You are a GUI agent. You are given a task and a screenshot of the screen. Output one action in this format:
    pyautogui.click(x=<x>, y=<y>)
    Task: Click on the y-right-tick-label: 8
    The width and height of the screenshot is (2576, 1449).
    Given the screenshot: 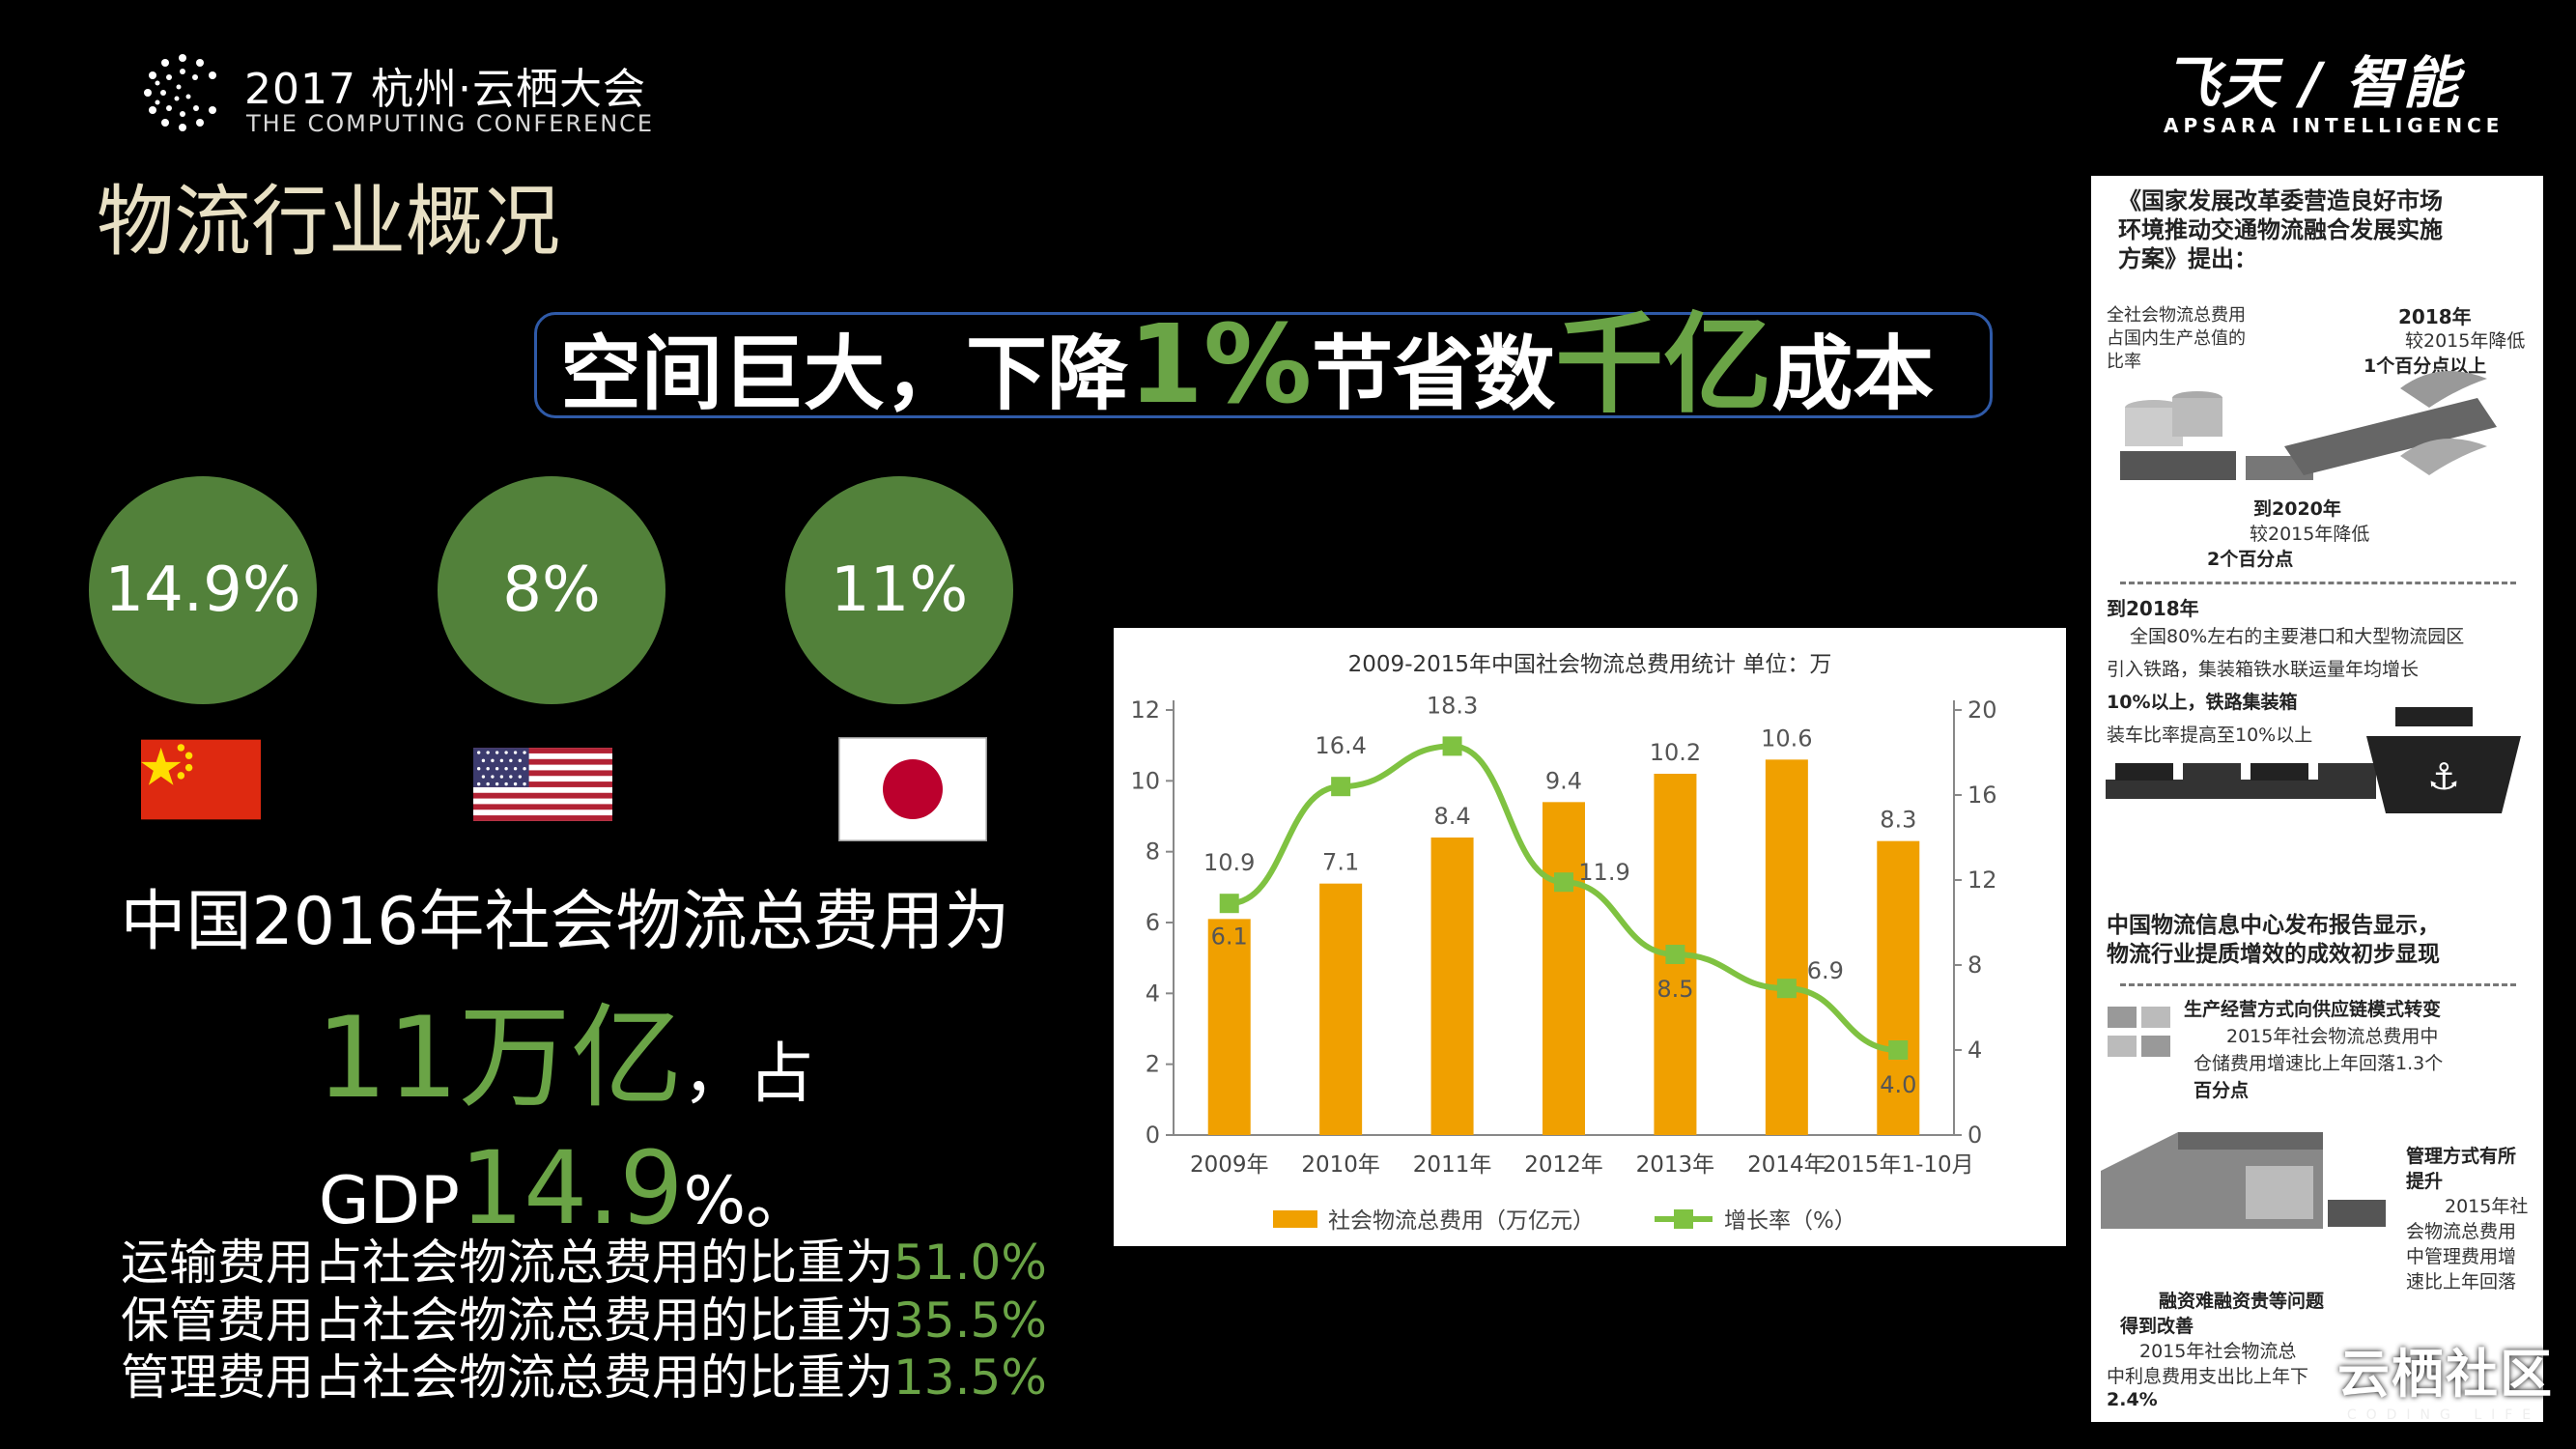 What is the action you would take?
    pyautogui.click(x=1974, y=965)
    